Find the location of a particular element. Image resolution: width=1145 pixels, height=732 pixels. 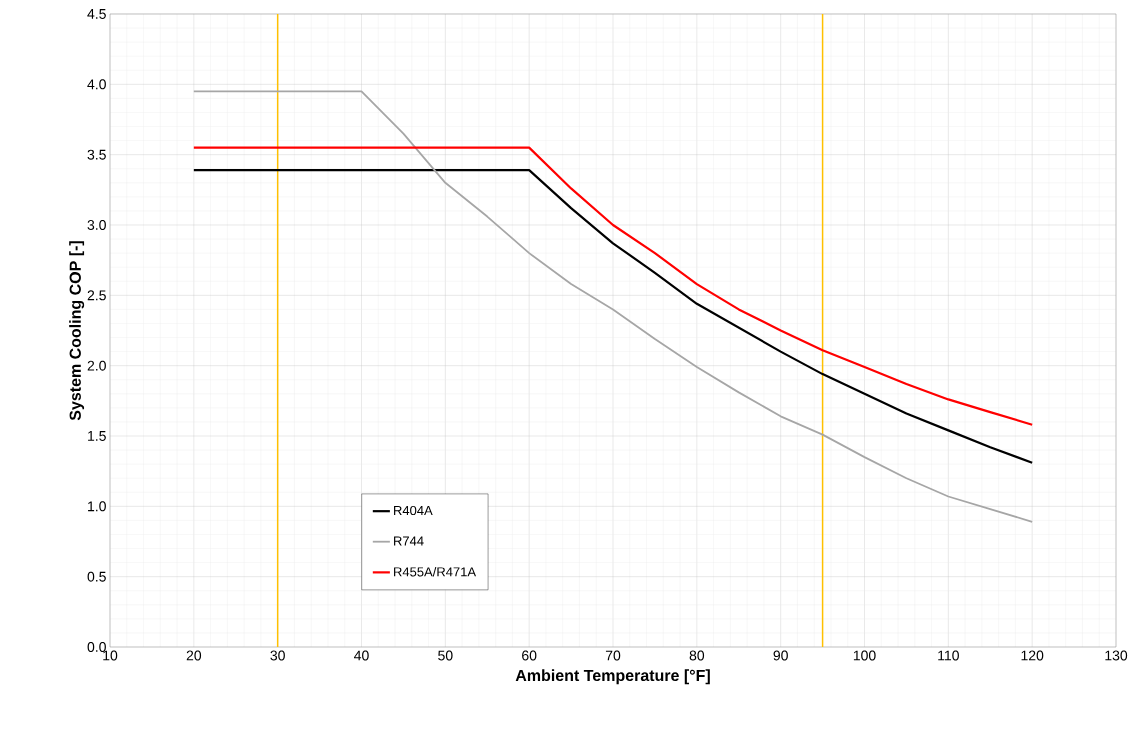

y-tick-label: 4.5 is located at coordinates (96, 14).